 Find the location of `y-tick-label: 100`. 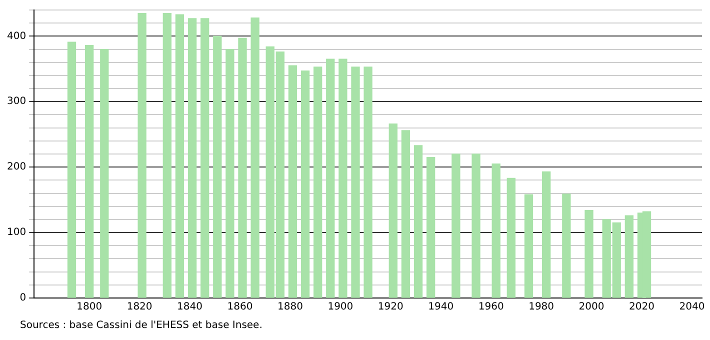

y-tick-label: 100 is located at coordinates (16, 232).